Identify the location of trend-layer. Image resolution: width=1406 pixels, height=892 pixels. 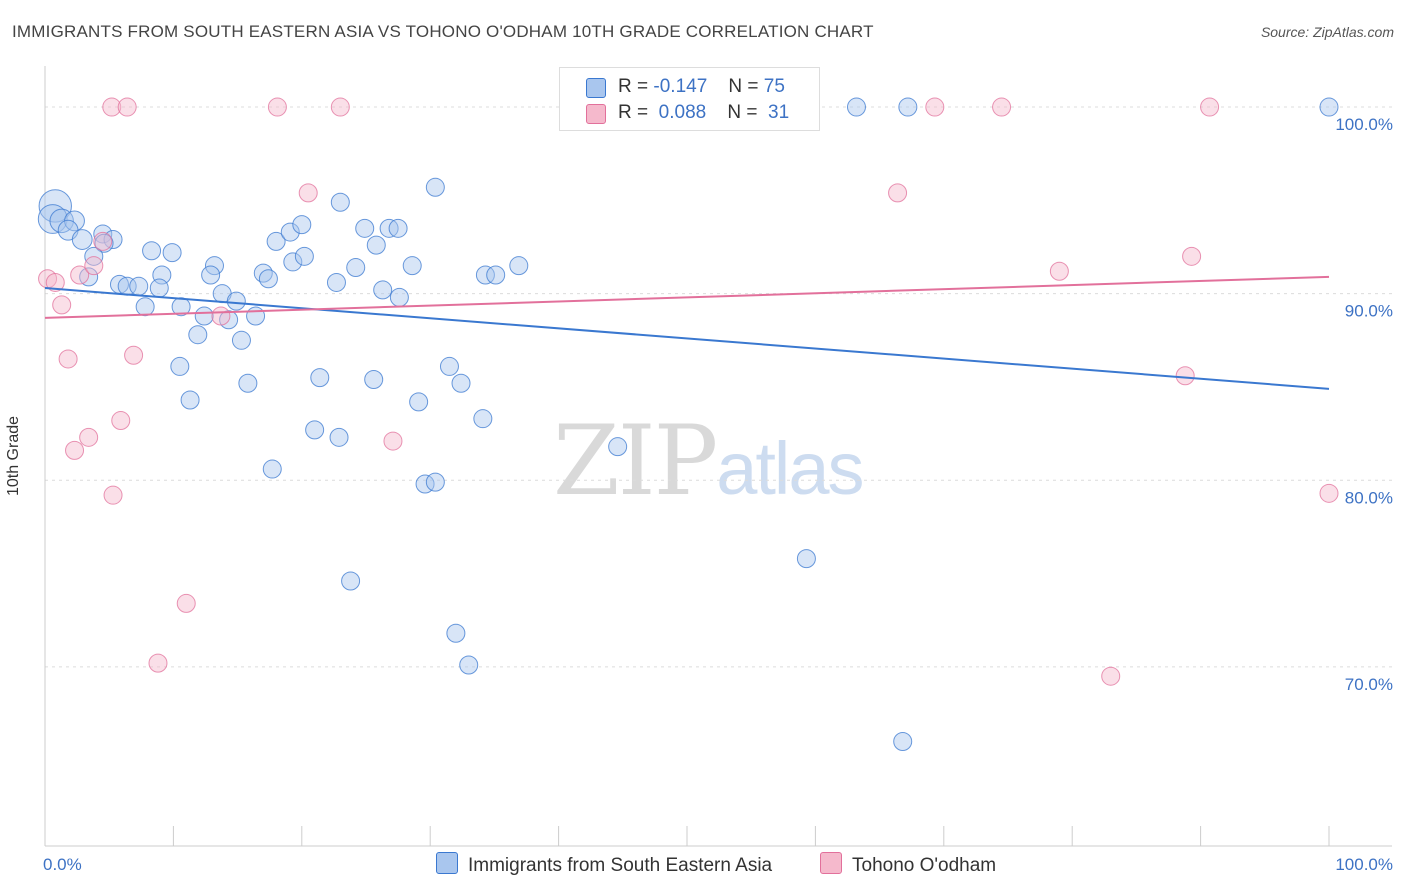
(687, 332).